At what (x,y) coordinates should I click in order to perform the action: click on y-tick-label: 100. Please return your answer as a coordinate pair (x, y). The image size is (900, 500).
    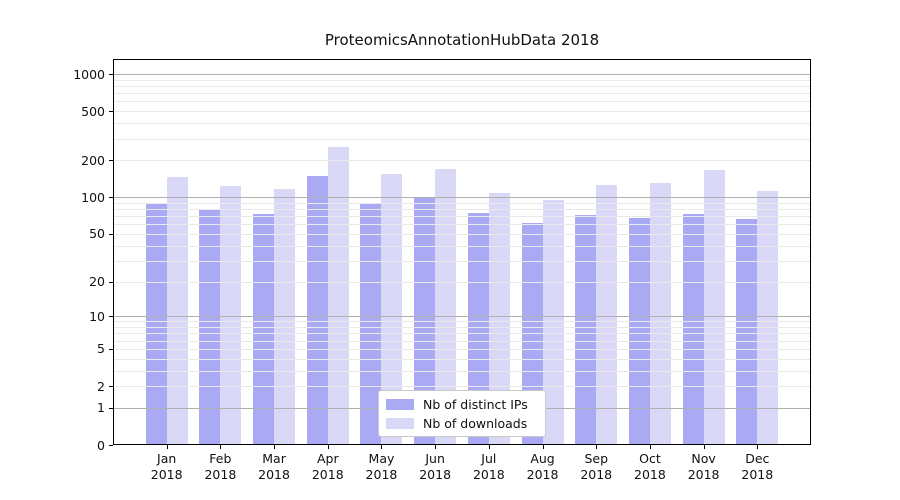
    Looking at the image, I should click on (93, 197).